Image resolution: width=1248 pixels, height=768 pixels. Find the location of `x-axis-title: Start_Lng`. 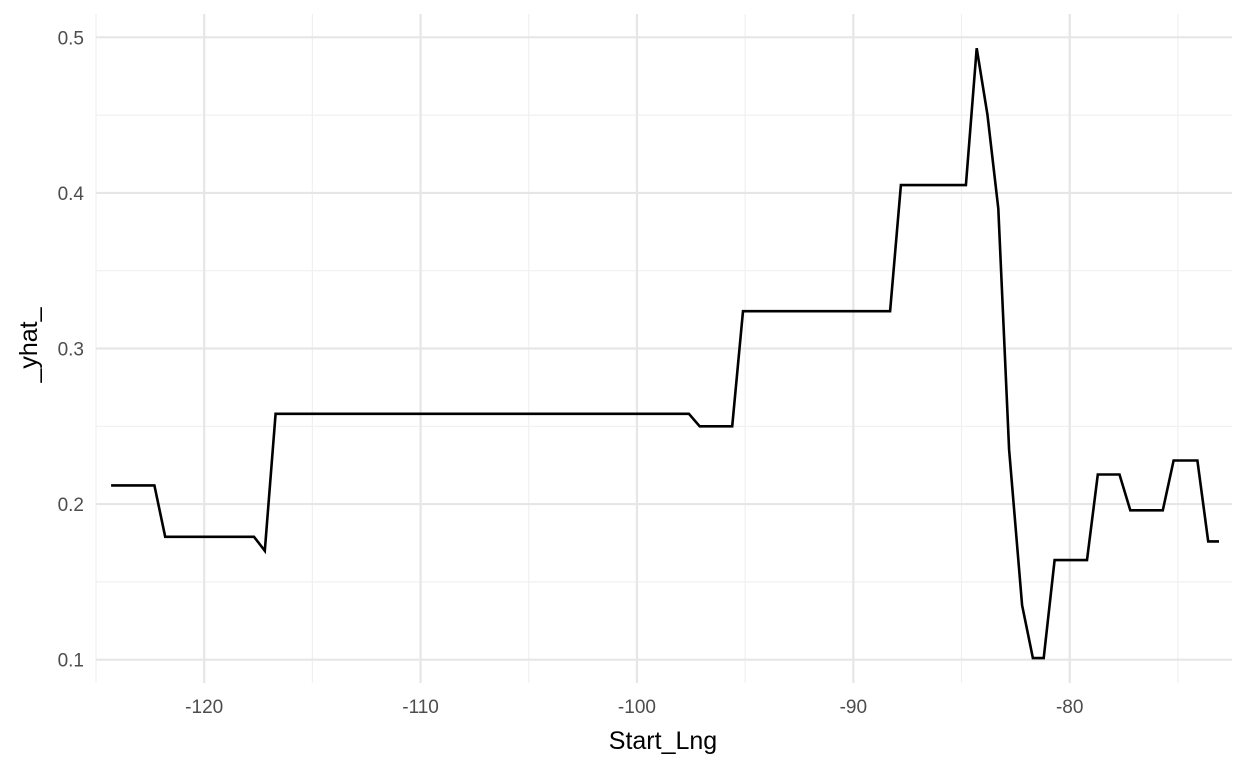

x-axis-title: Start_Lng is located at coordinates (663, 741).